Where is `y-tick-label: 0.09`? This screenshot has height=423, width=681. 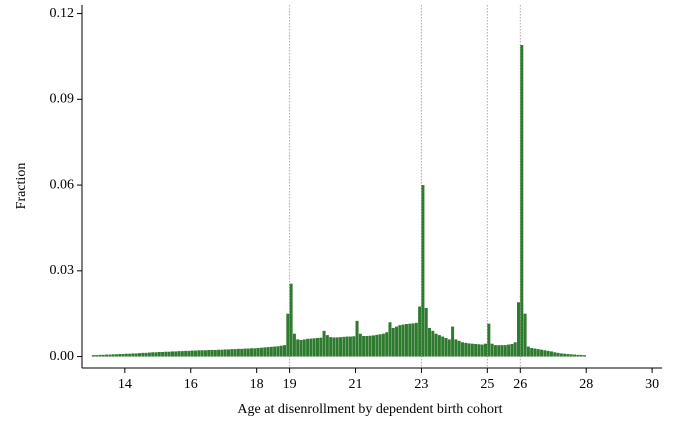 y-tick-label: 0.09 is located at coordinates (62, 99).